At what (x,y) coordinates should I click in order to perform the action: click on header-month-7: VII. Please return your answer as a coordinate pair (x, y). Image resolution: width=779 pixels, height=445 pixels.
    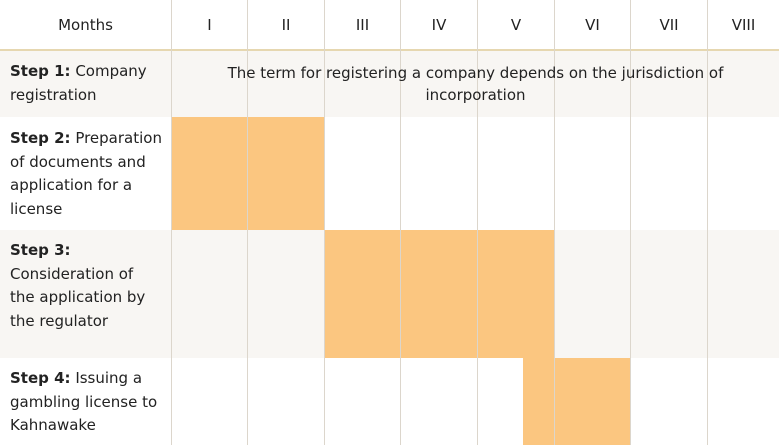
    Looking at the image, I should click on (669, 24).